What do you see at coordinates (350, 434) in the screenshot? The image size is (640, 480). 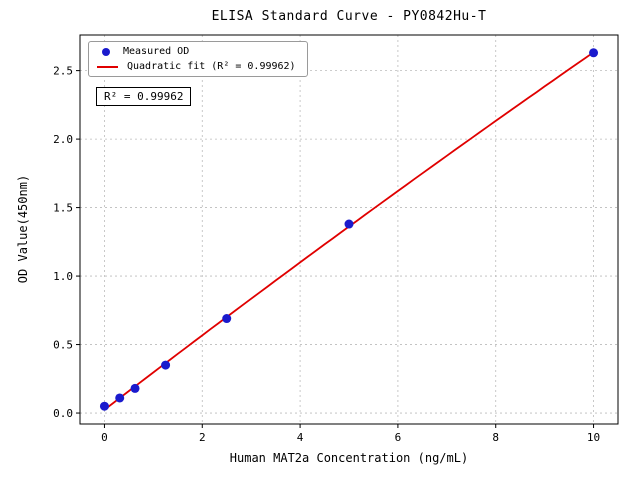 I see `x-axis-ticks: 0 2 4 6 8 10` at bounding box center [350, 434].